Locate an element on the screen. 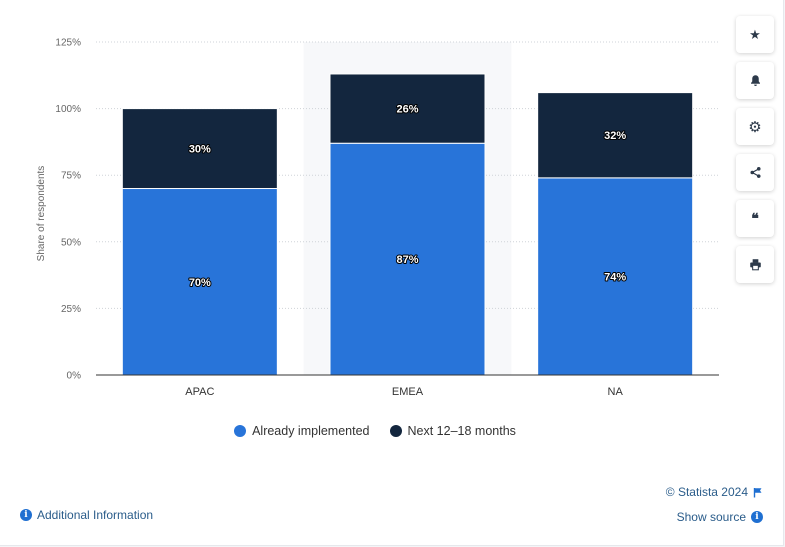 This screenshot has height=547, width=785. x-tick-label-na: NA is located at coordinates (616, 392).